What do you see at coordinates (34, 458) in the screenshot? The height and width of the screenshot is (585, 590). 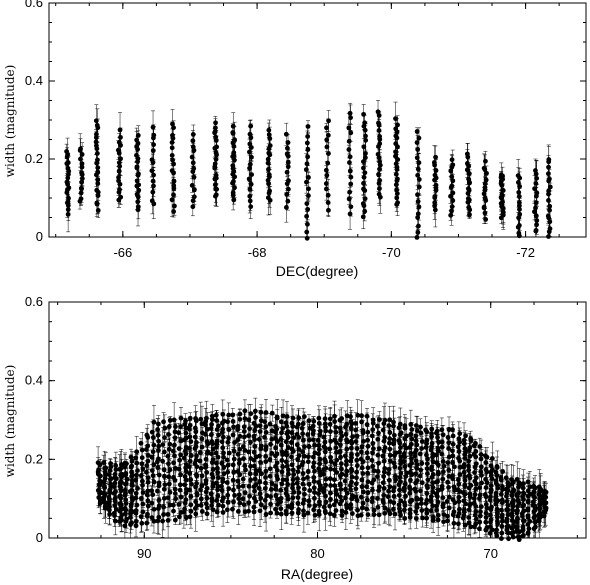 I see `y-tick-label: 0.2` at bounding box center [34, 458].